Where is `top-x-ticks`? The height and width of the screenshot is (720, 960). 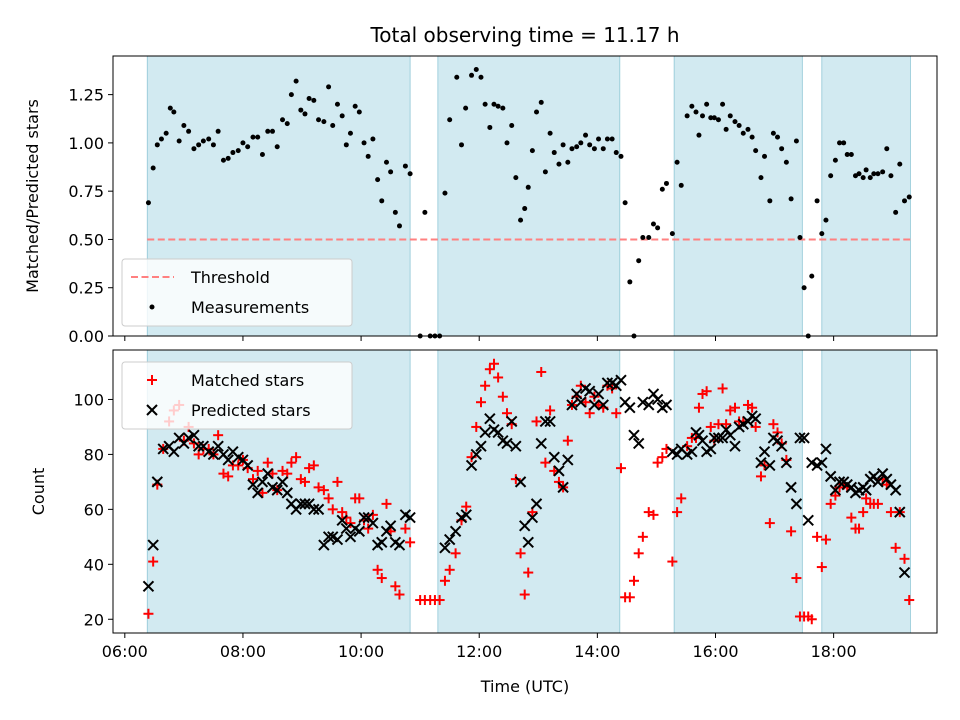 top-x-ticks is located at coordinates (479, 338).